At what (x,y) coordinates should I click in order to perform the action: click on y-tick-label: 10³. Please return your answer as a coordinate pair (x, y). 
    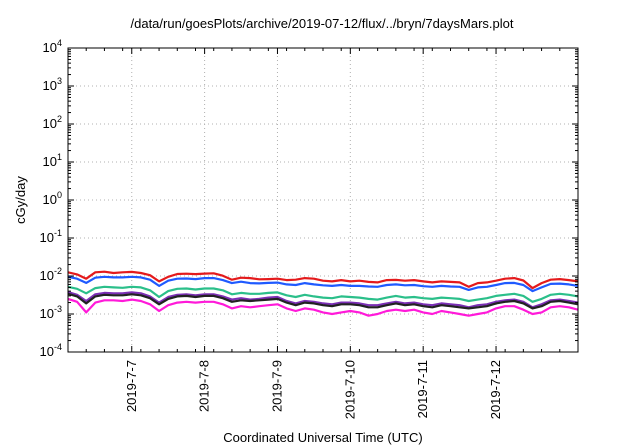
    Looking at the image, I should click on (52, 84).